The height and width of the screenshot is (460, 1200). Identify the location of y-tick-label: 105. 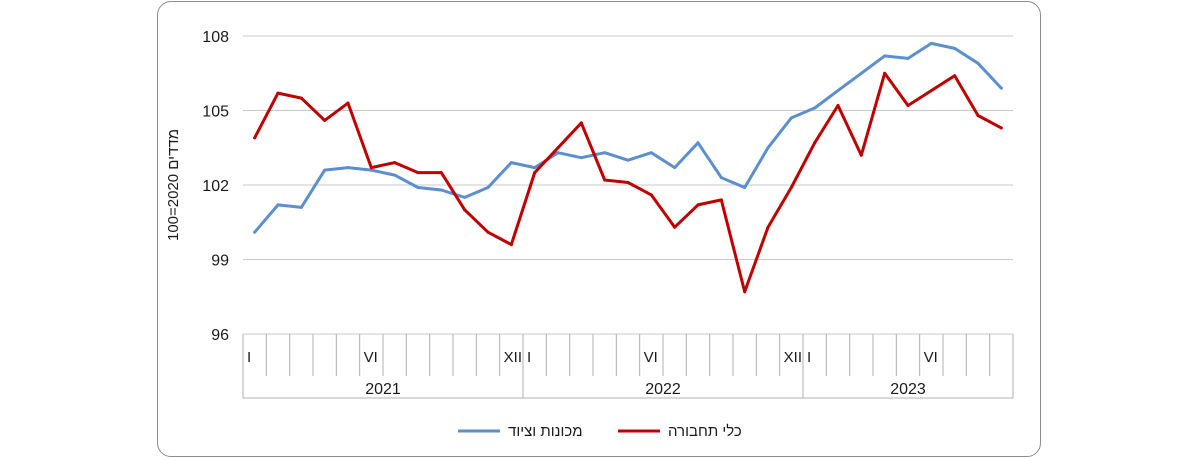
(215, 112).